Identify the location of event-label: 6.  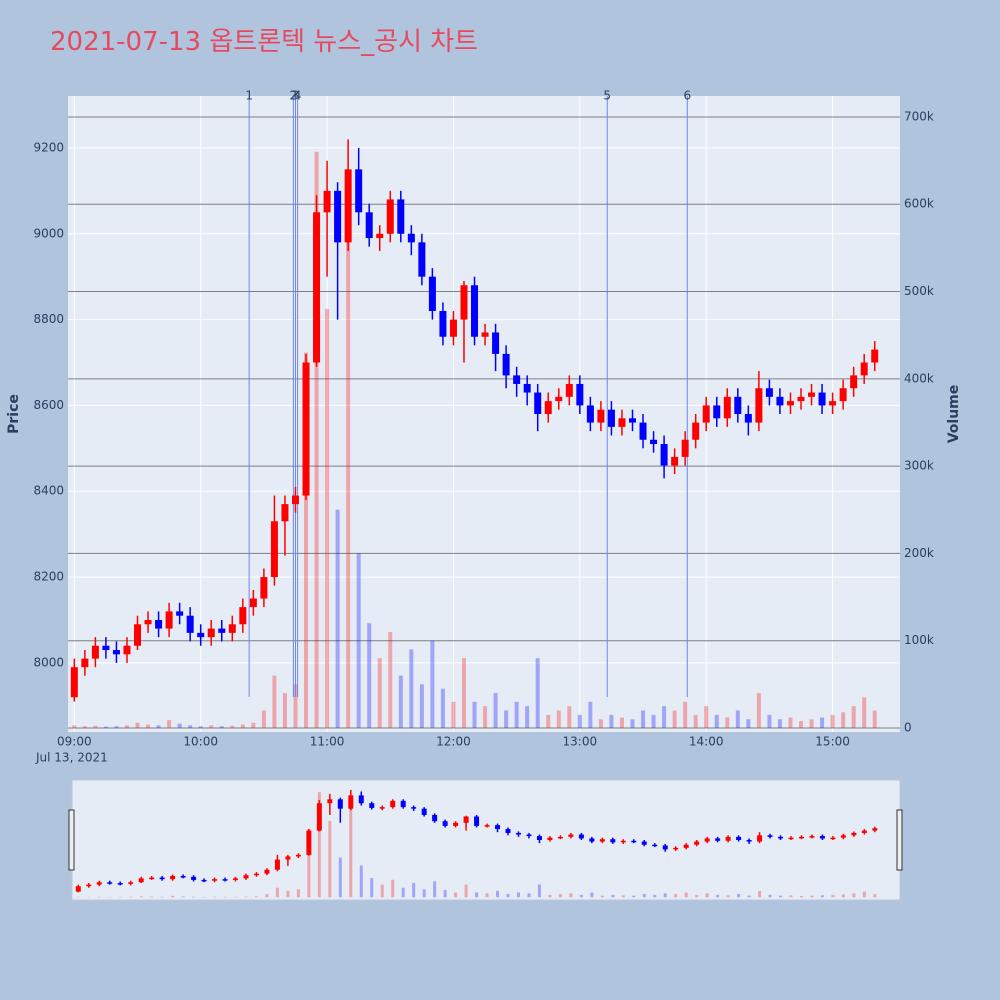
(687, 96).